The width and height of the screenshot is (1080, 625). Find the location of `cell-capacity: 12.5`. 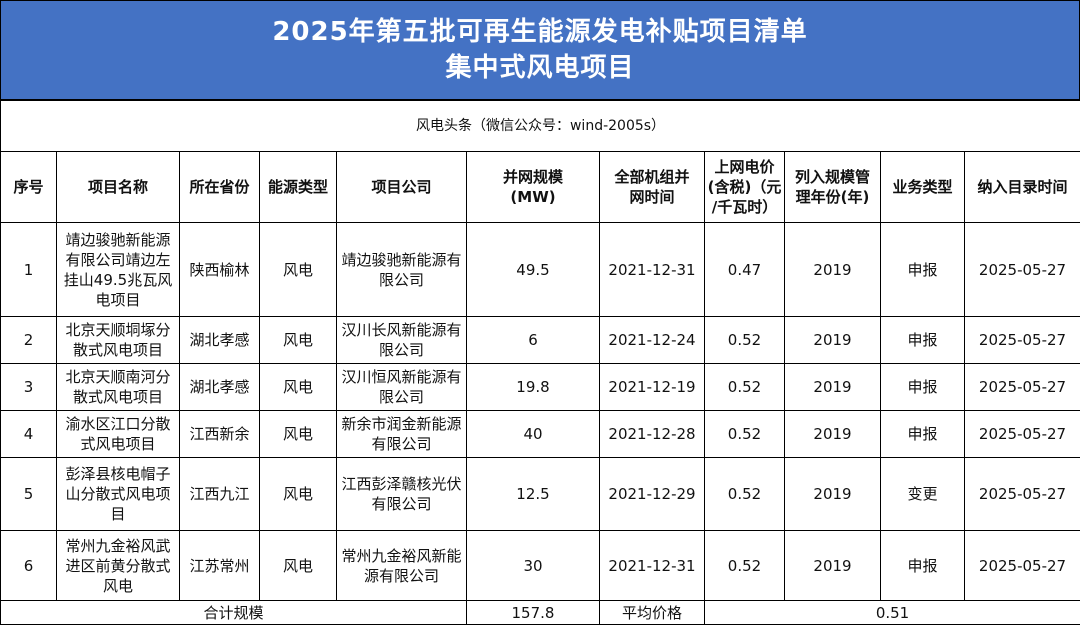

cell-capacity: 12.5 is located at coordinates (533, 494).